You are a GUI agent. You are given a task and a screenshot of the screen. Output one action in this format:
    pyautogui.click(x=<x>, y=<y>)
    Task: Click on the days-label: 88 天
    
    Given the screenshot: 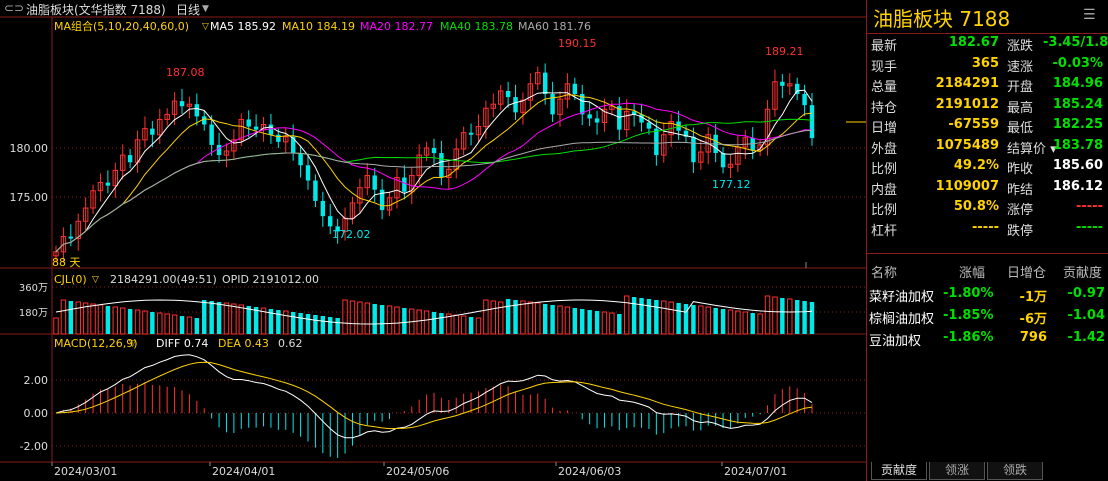 What is the action you would take?
    pyautogui.click(x=66, y=262)
    